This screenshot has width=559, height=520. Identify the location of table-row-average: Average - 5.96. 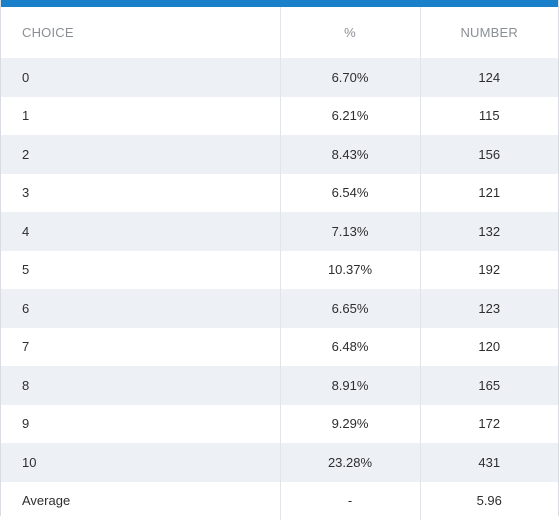
(279, 501).